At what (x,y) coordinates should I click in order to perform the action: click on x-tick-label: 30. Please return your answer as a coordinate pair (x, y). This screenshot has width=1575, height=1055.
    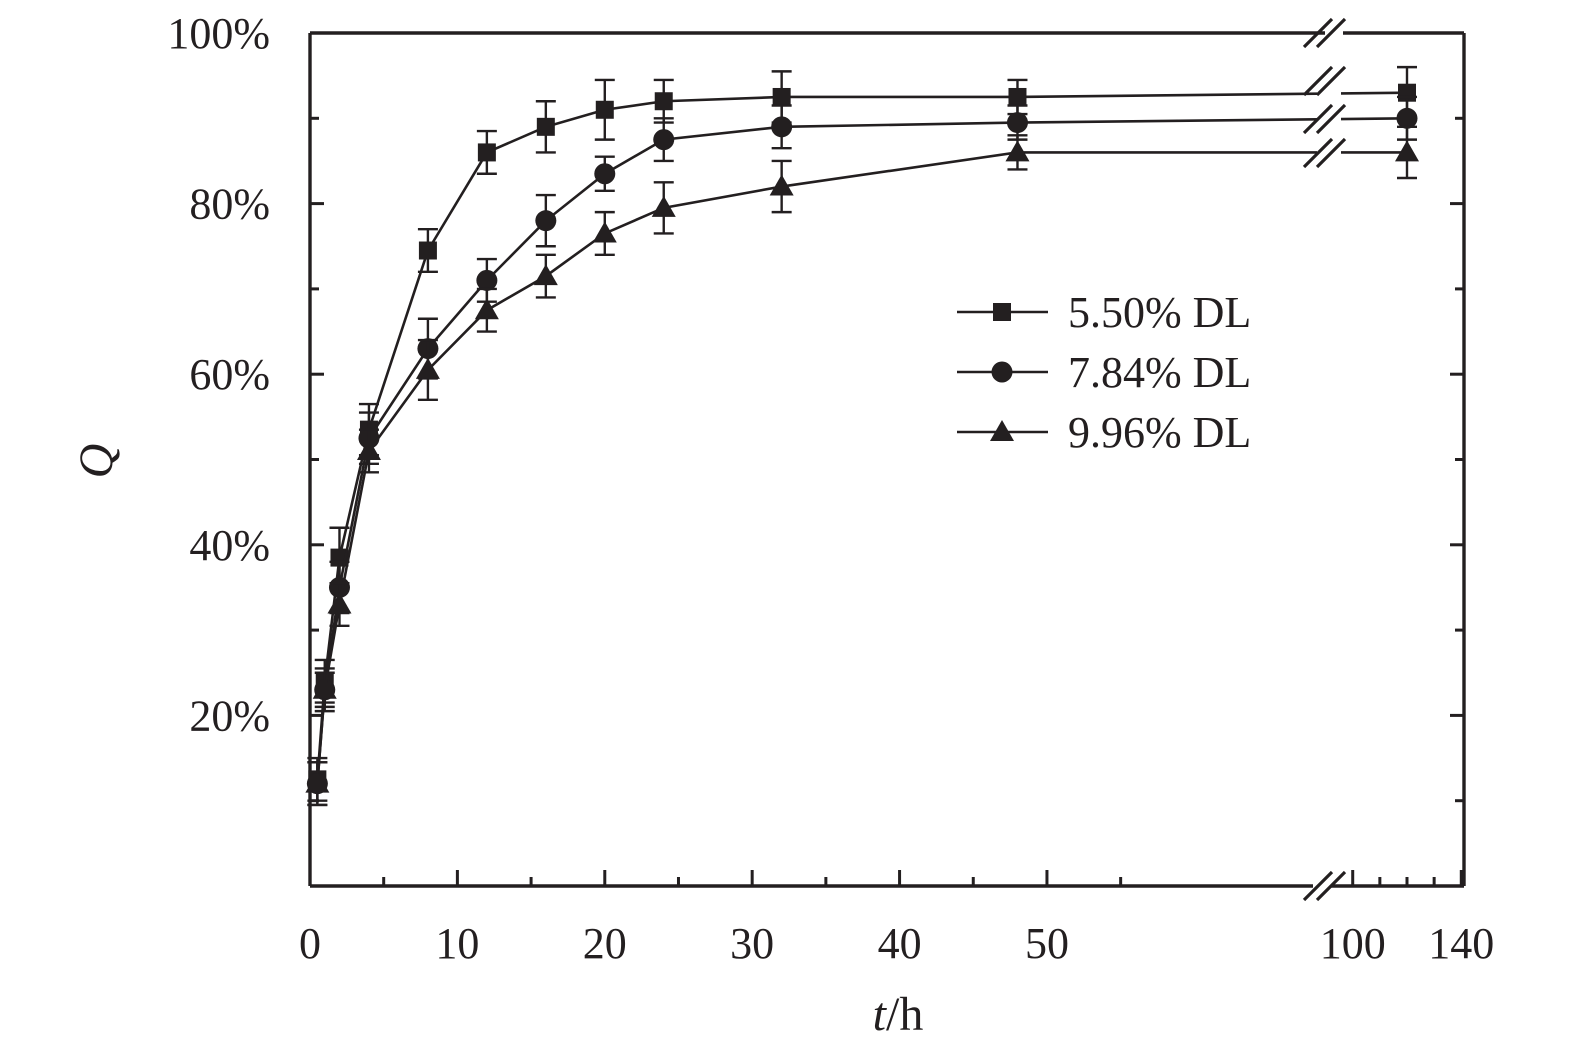
    Looking at the image, I should click on (752, 943).